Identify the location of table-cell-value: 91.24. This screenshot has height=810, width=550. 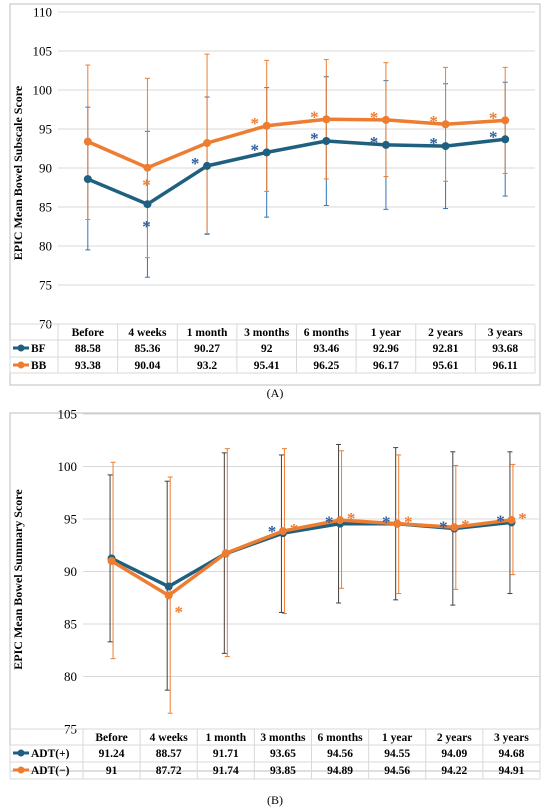
(112, 754).